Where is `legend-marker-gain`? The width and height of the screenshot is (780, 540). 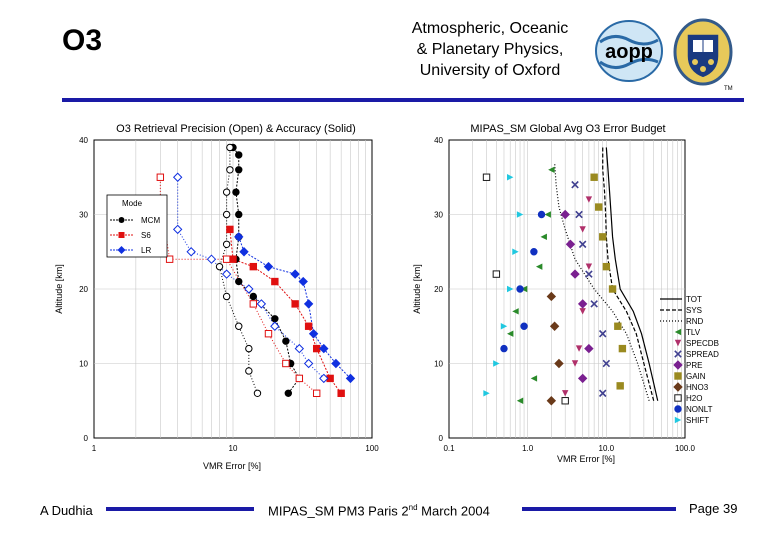
legend-marker-gain is located at coordinates (678, 376).